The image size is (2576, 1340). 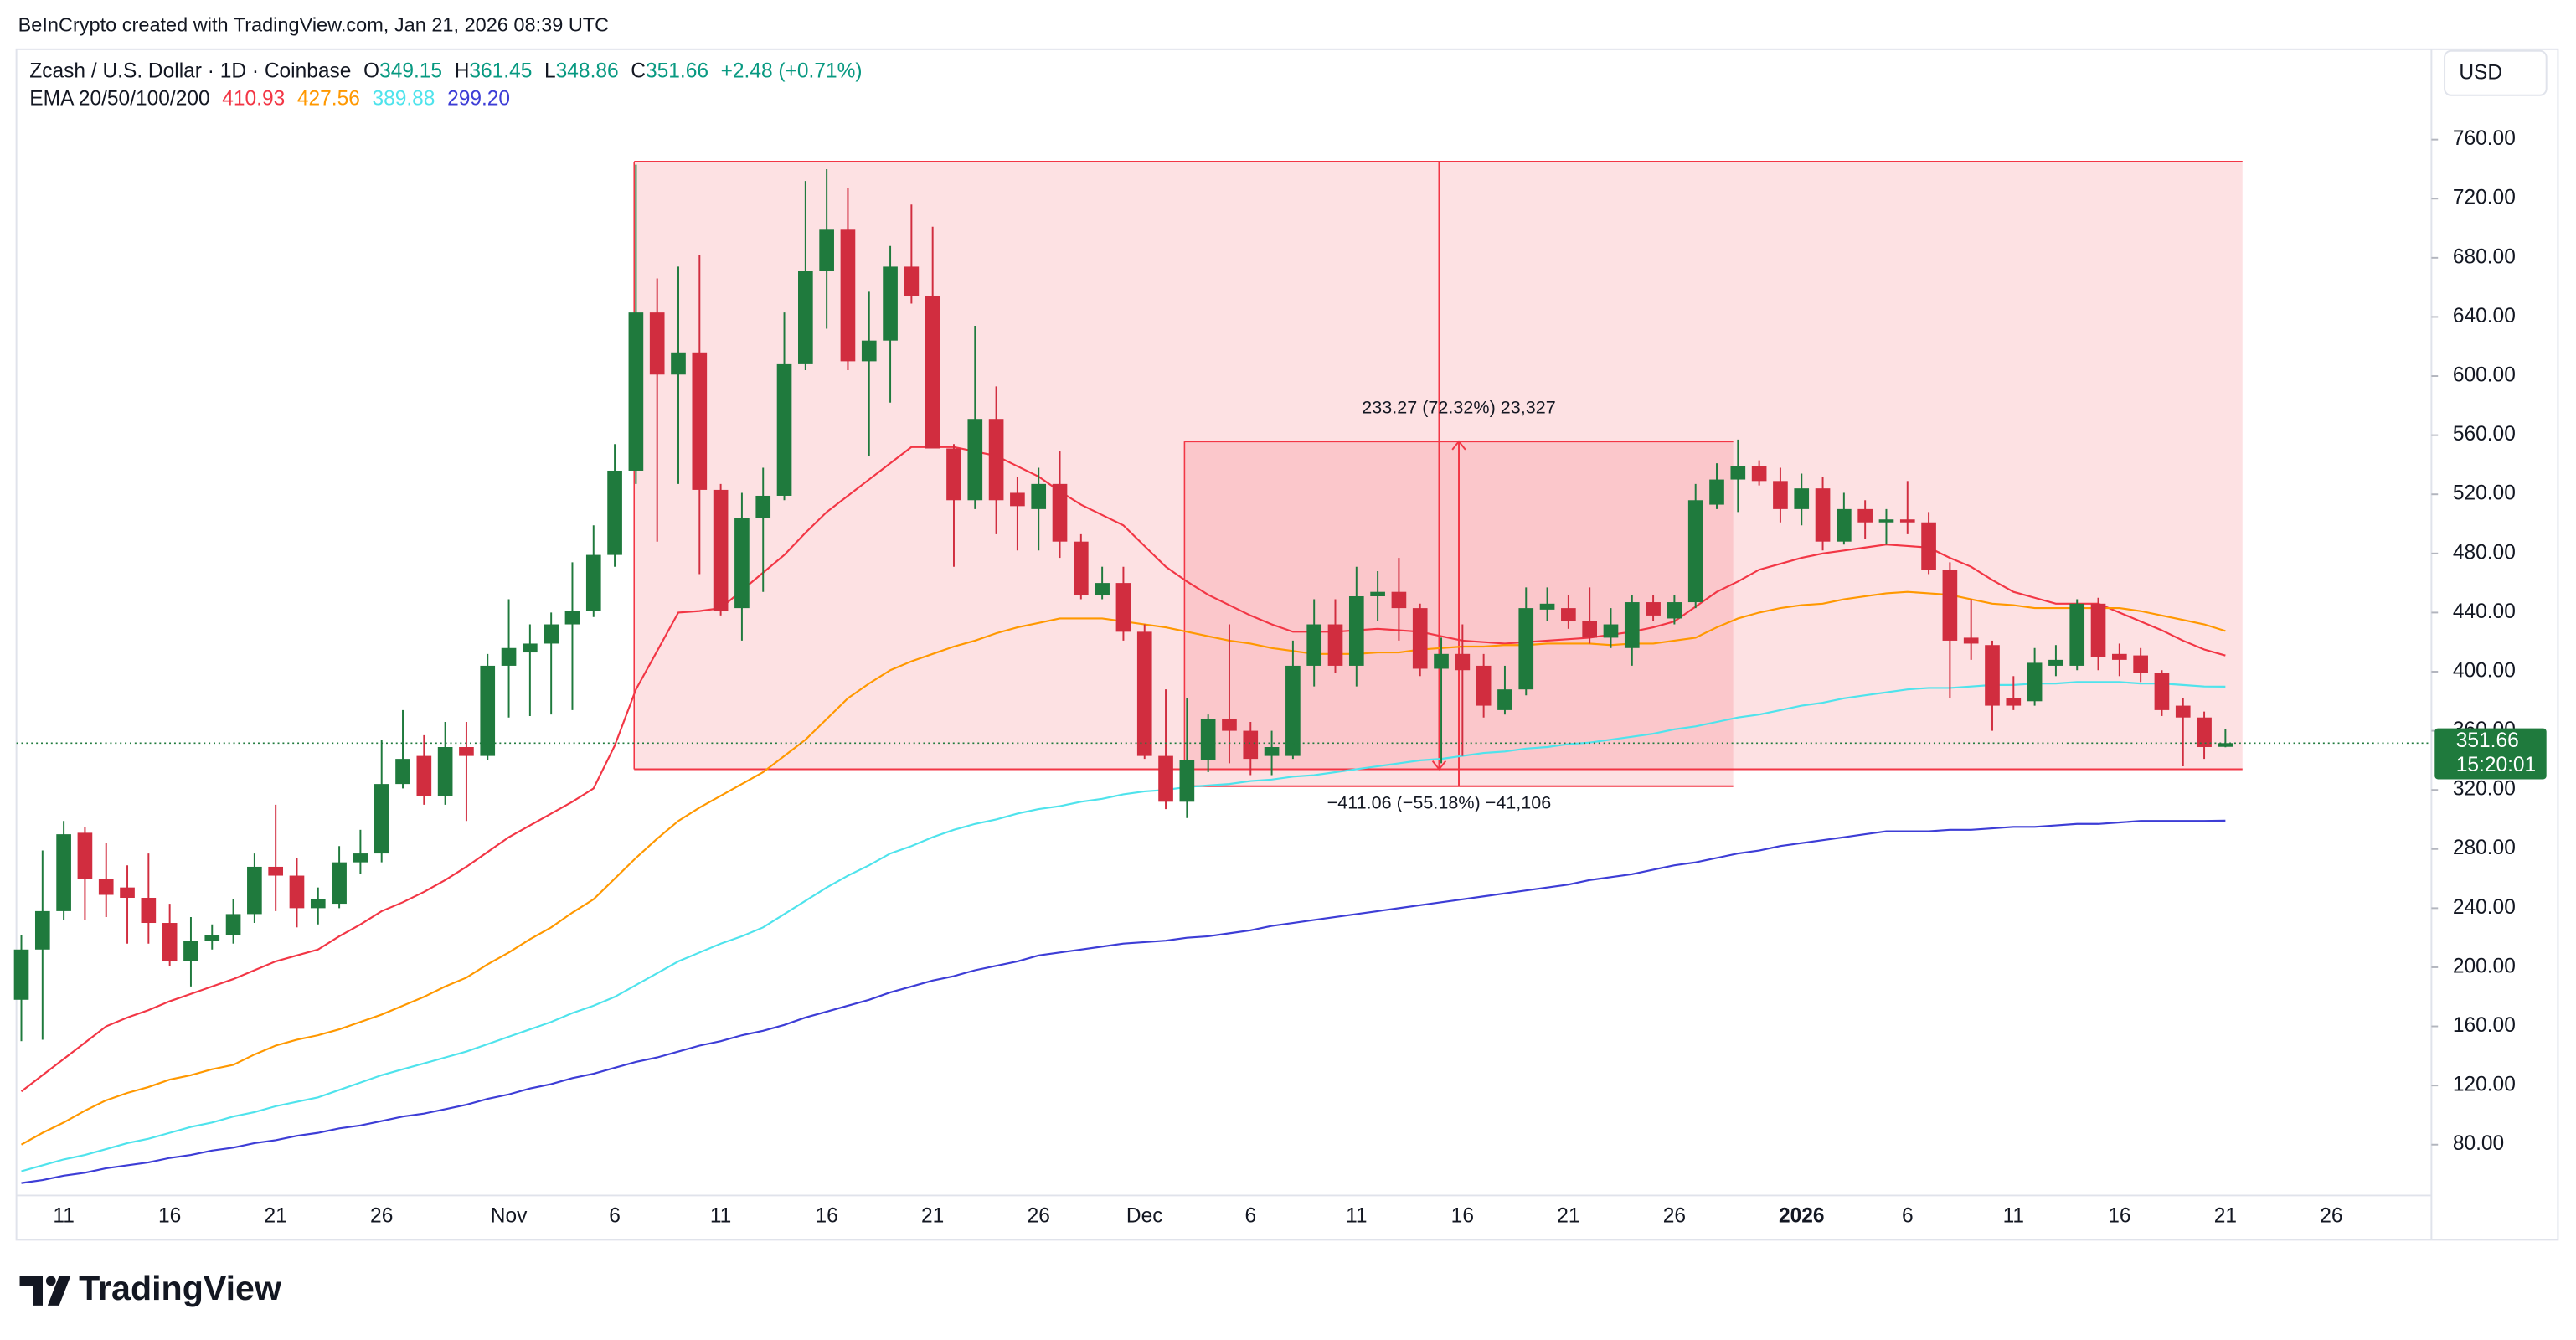 I want to click on ohlc-label: O, so click(x=371, y=71).